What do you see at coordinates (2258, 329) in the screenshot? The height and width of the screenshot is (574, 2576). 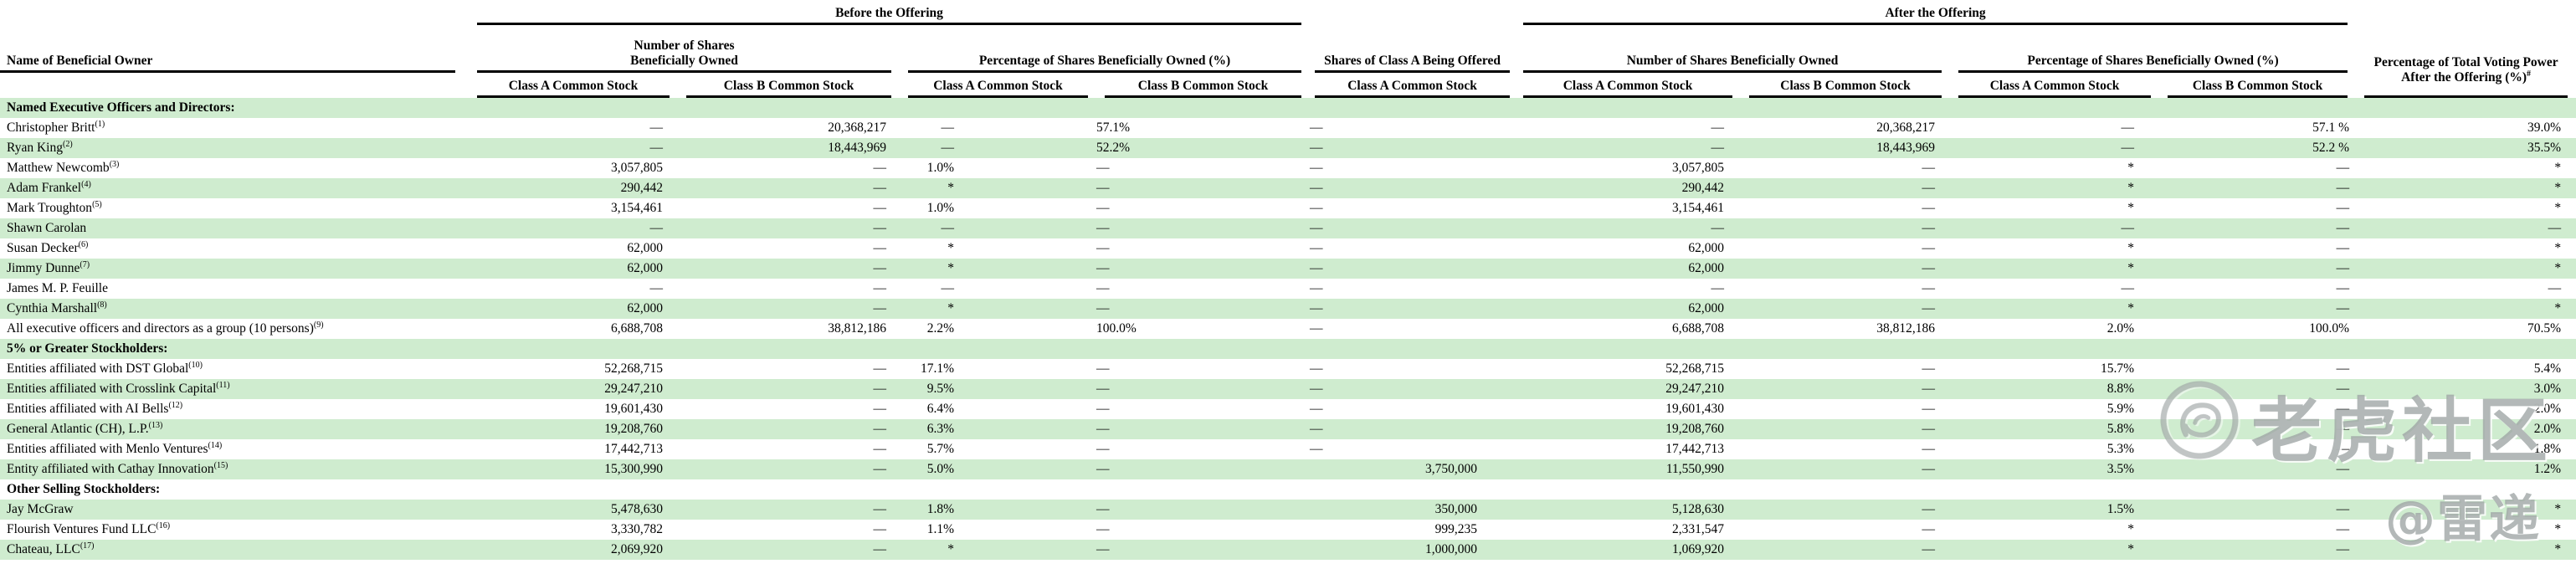 I see `value-cell: 100.0%` at bounding box center [2258, 329].